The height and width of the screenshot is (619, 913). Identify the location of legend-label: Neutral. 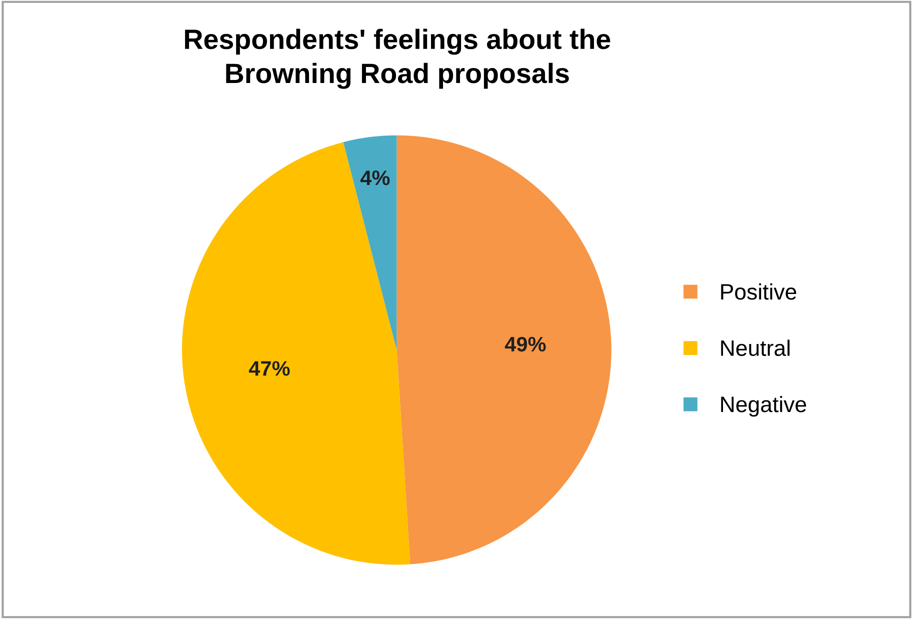
(755, 348).